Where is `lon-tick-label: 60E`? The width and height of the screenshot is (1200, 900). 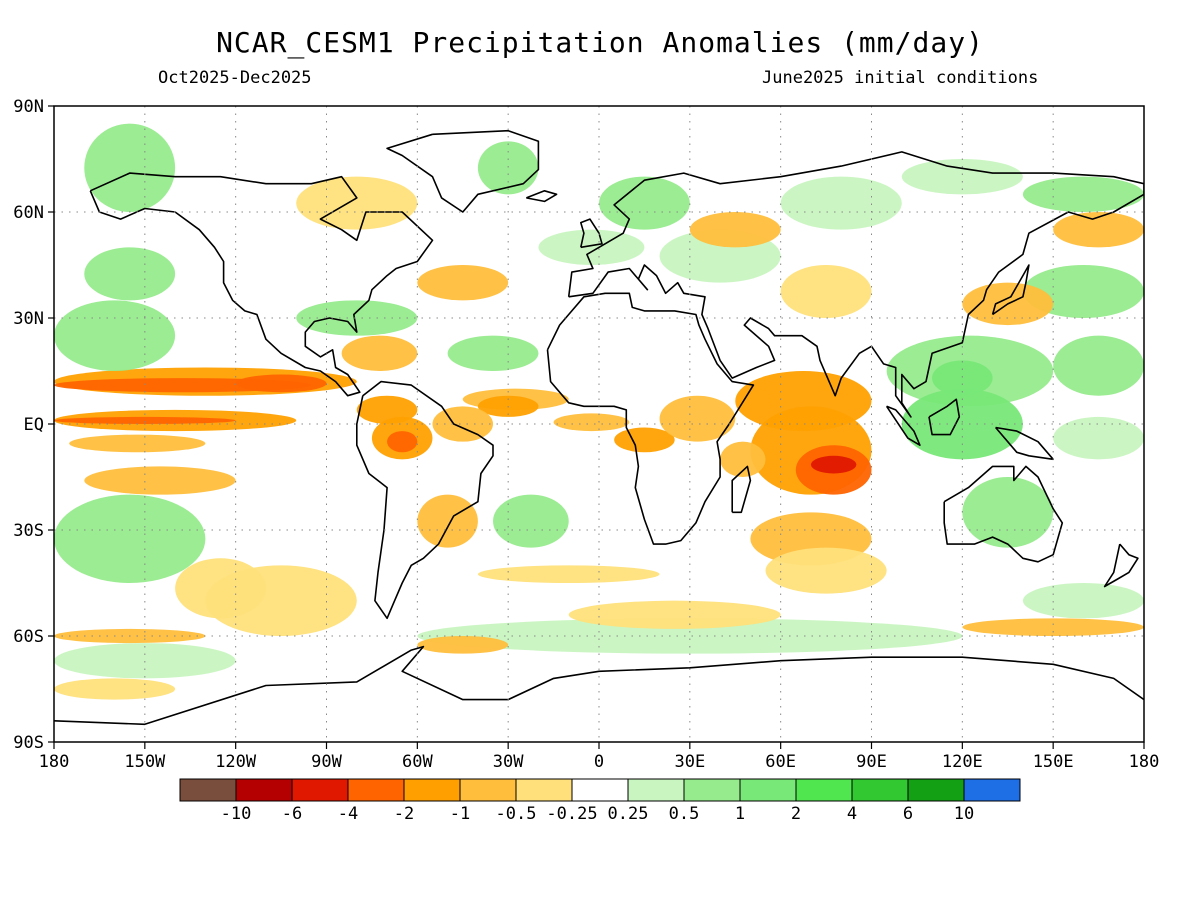
lon-tick-label: 60E is located at coordinates (780, 762).